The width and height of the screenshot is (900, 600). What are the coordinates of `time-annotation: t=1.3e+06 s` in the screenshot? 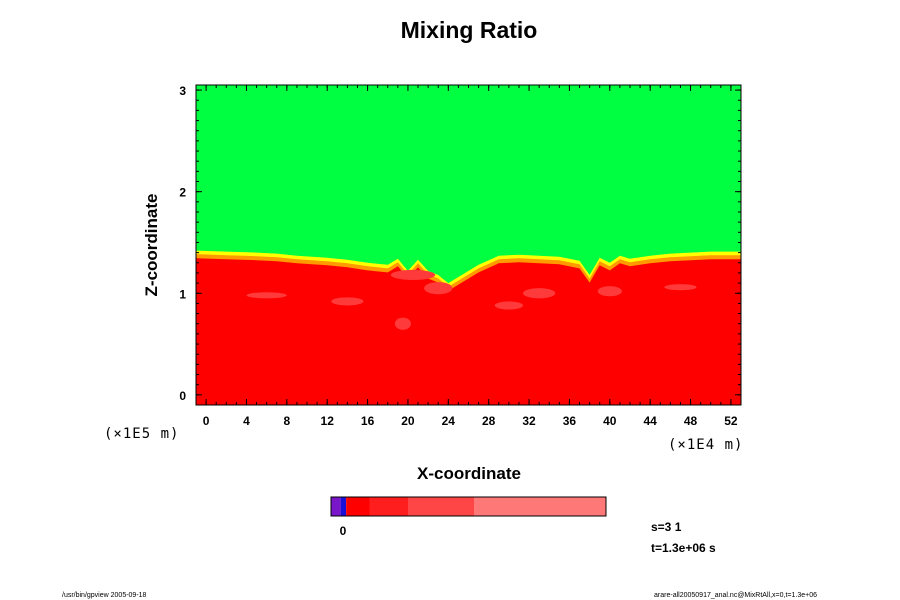 It's located at (683, 548).